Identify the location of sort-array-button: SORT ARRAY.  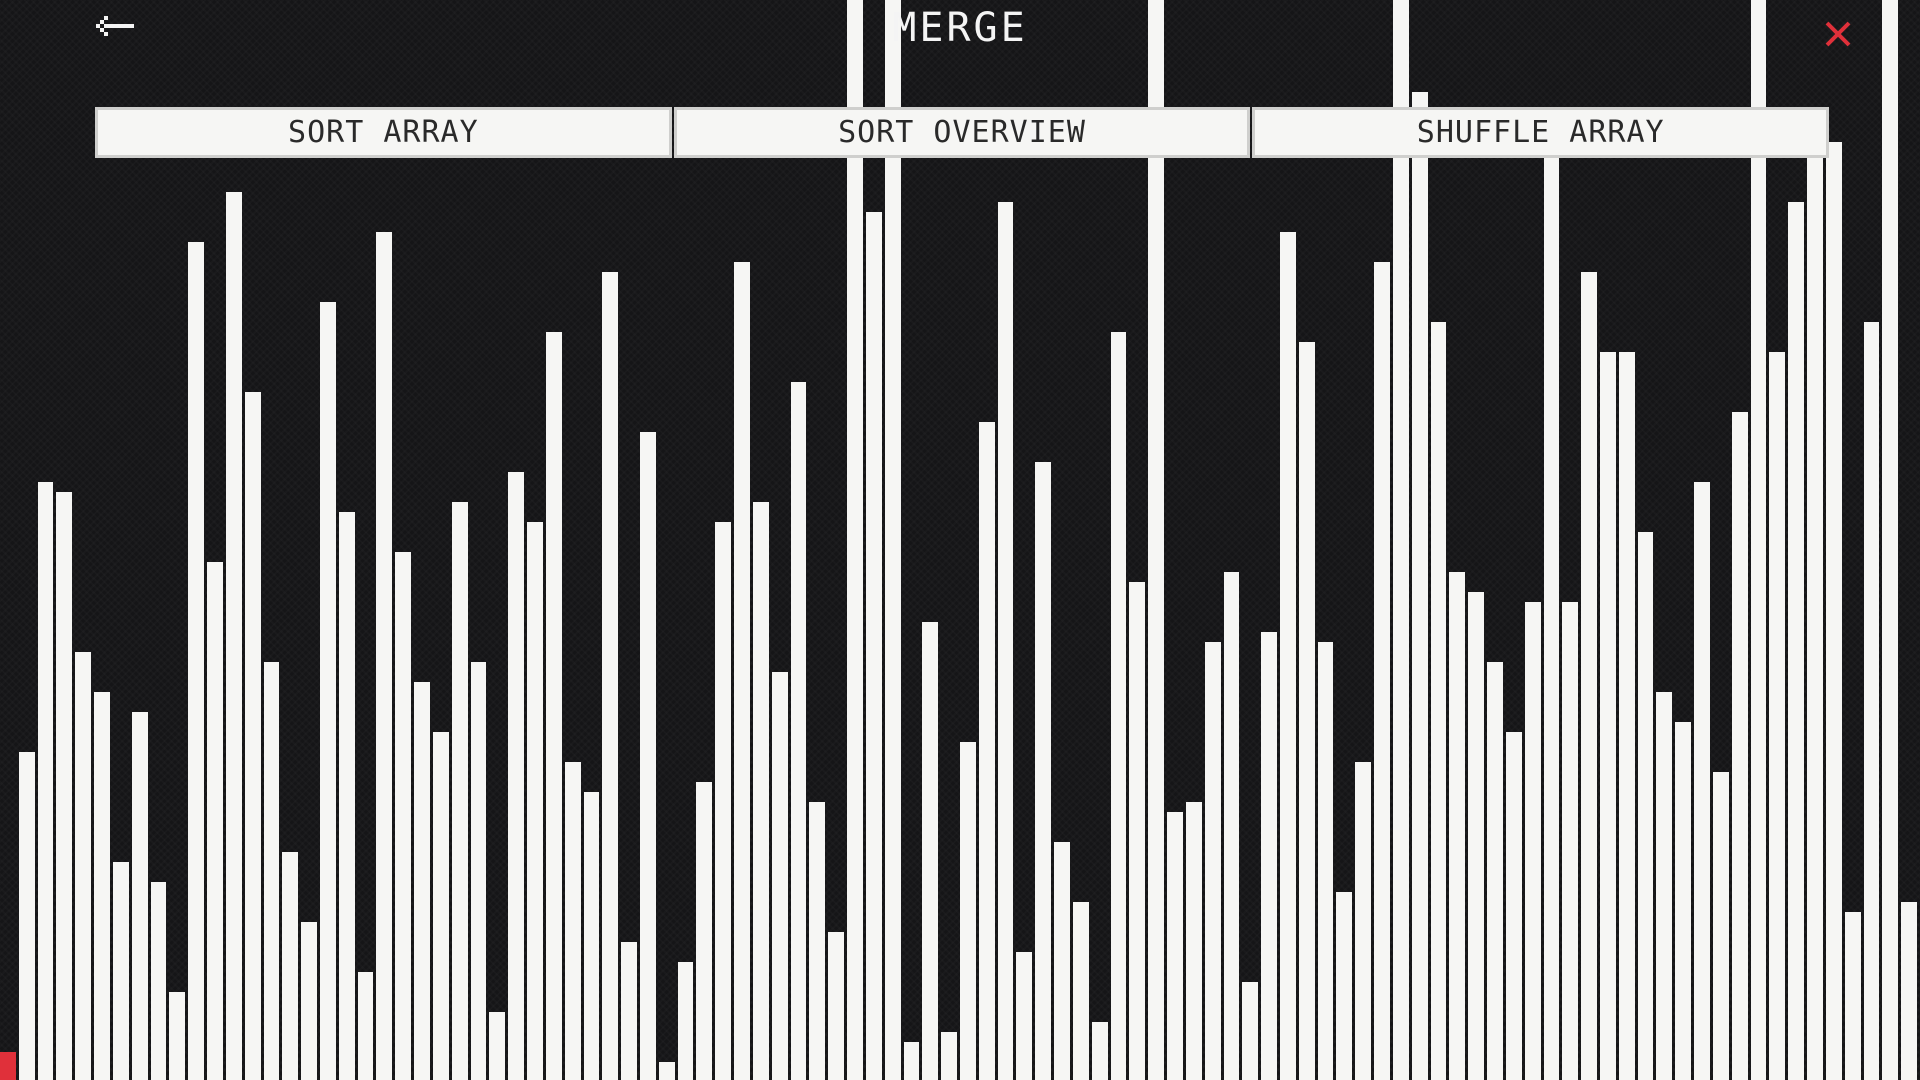
(383, 132).